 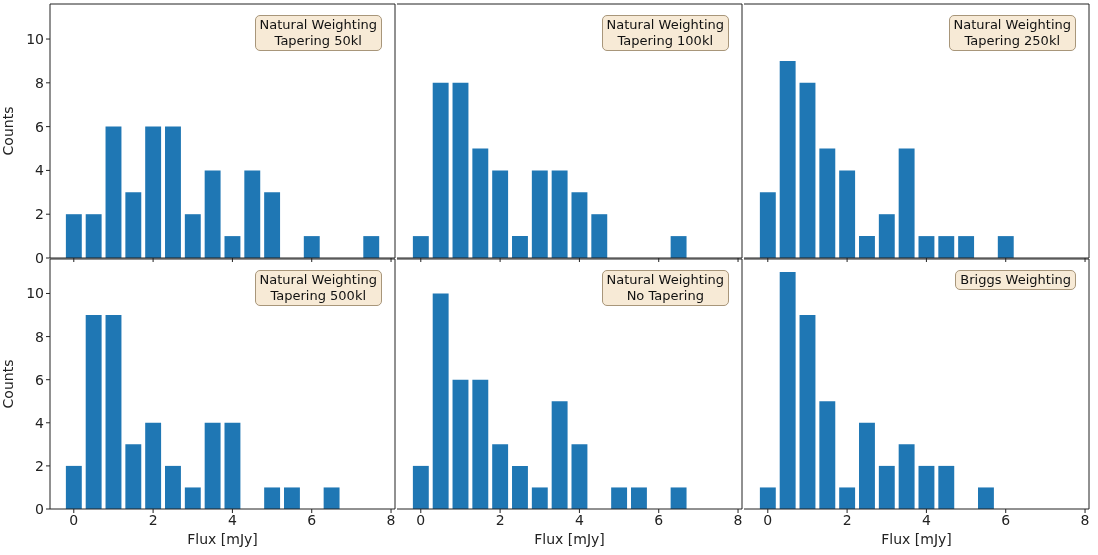 I want to click on annotation: Natural Weighting Tapering 100kl, so click(x=665, y=33).